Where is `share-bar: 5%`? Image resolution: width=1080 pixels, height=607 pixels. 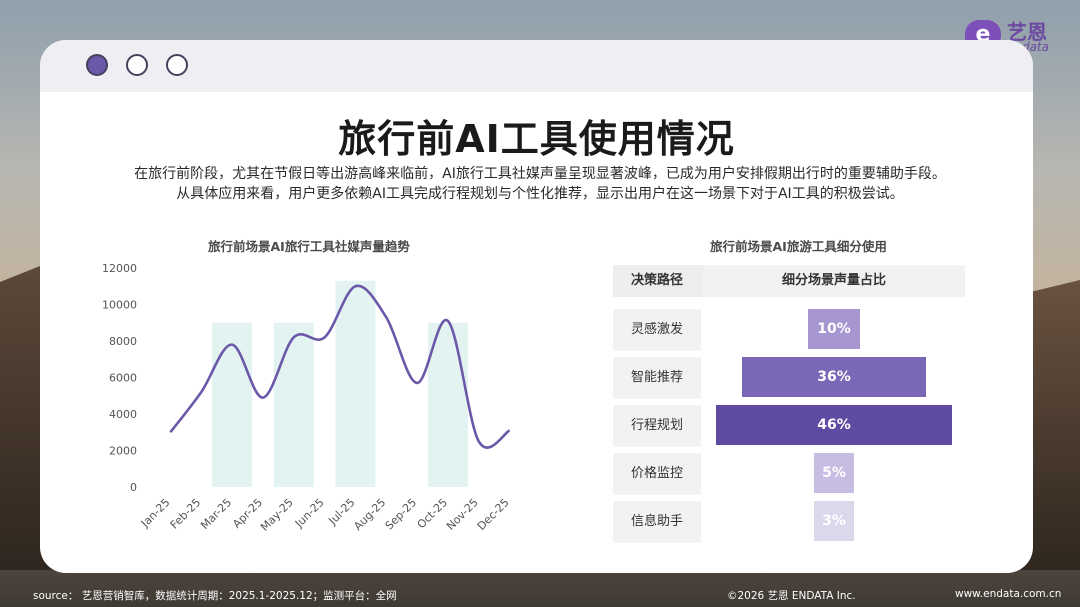
share-bar: 5% is located at coordinates (834, 473).